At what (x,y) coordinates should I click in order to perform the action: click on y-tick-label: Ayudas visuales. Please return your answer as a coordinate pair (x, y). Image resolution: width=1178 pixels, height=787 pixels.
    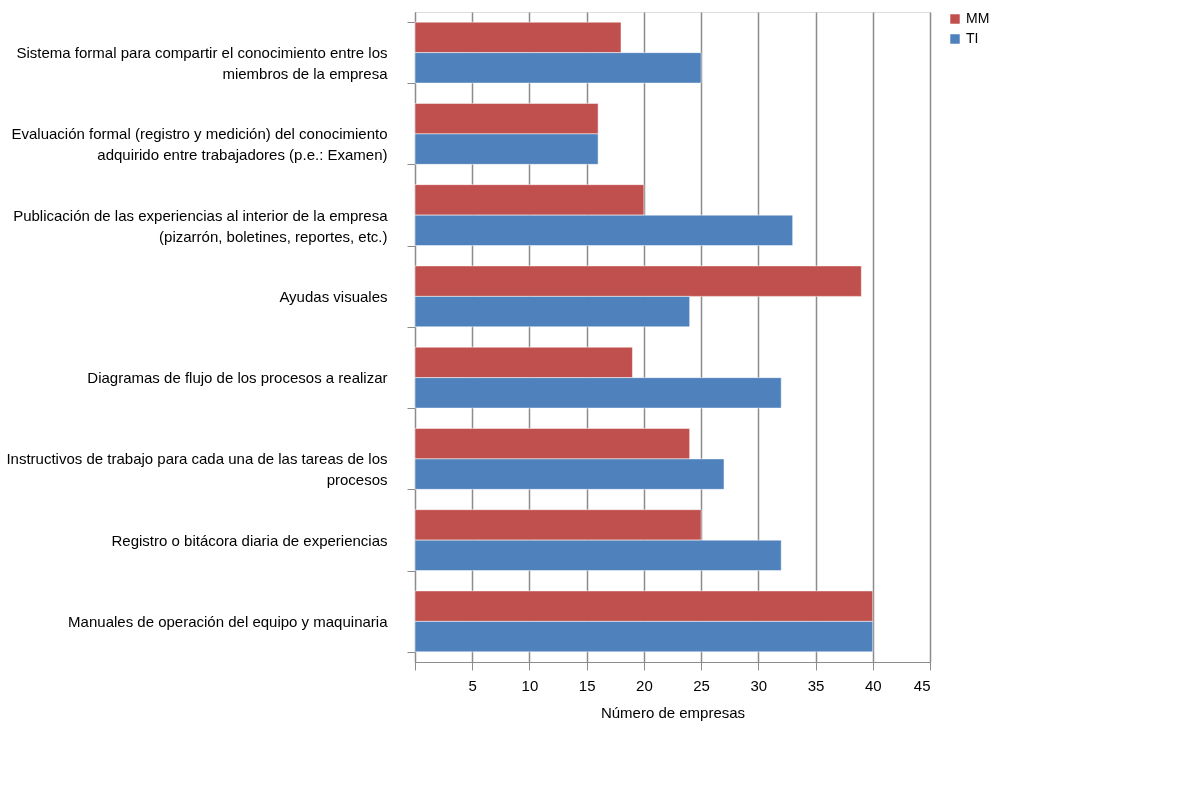
    Looking at the image, I should click on (333, 296).